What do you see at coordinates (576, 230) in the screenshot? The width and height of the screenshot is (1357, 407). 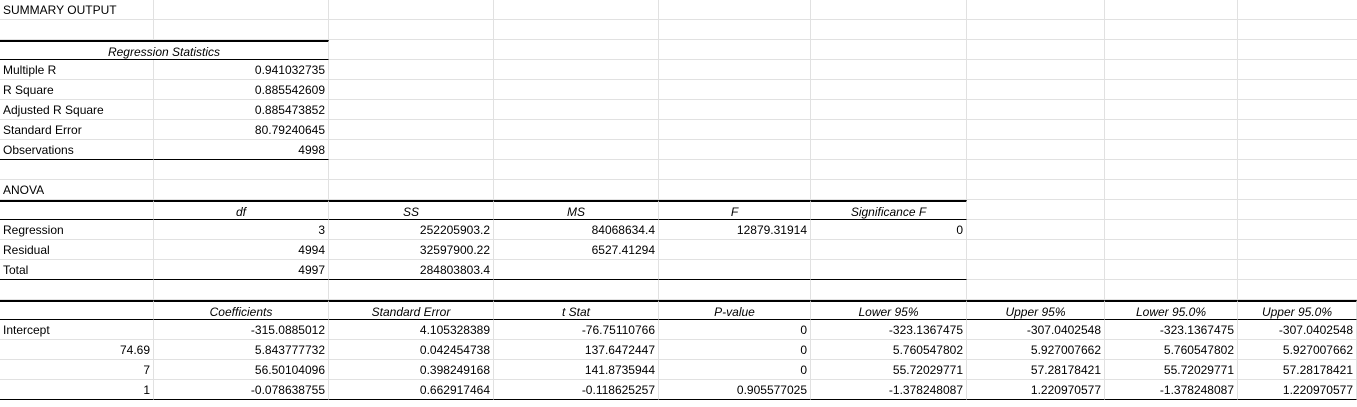 I see `sheet-cell: 84068634.4` at bounding box center [576, 230].